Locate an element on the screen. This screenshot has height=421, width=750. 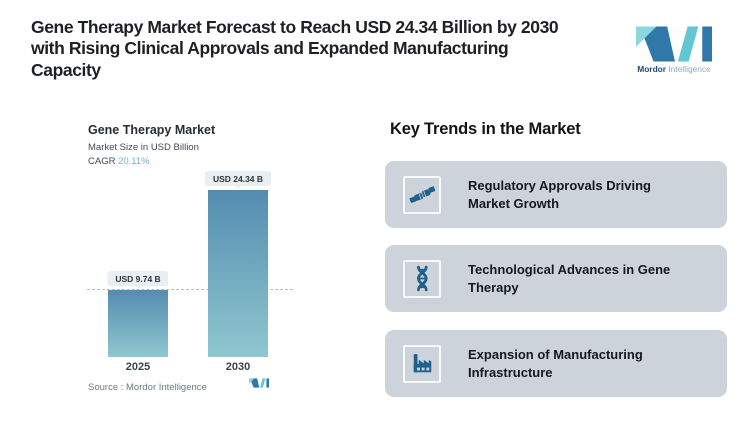
bar-2030 is located at coordinates (238, 273).